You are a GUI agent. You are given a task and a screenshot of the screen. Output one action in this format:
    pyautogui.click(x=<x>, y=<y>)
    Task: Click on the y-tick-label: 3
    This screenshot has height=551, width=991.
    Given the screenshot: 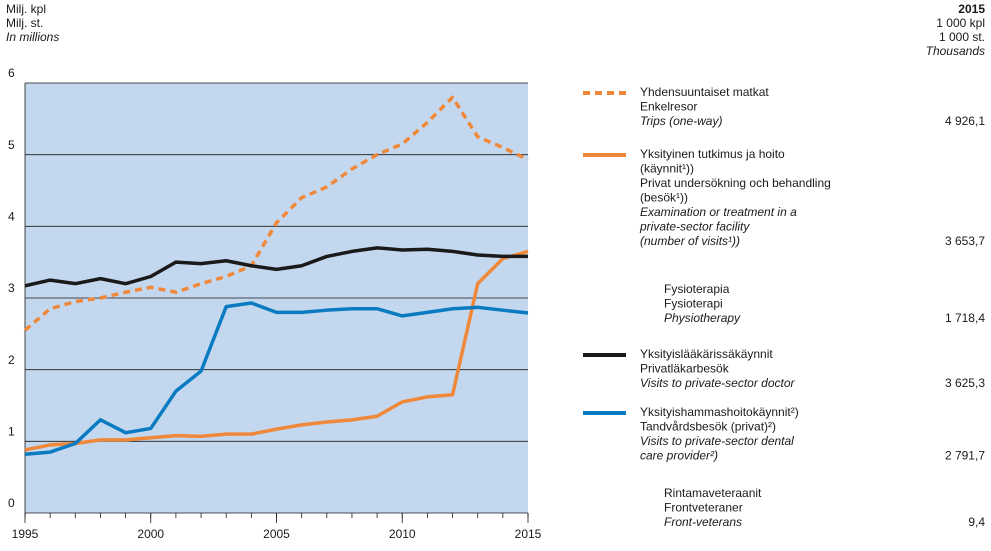 What is the action you would take?
    pyautogui.click(x=11, y=288)
    